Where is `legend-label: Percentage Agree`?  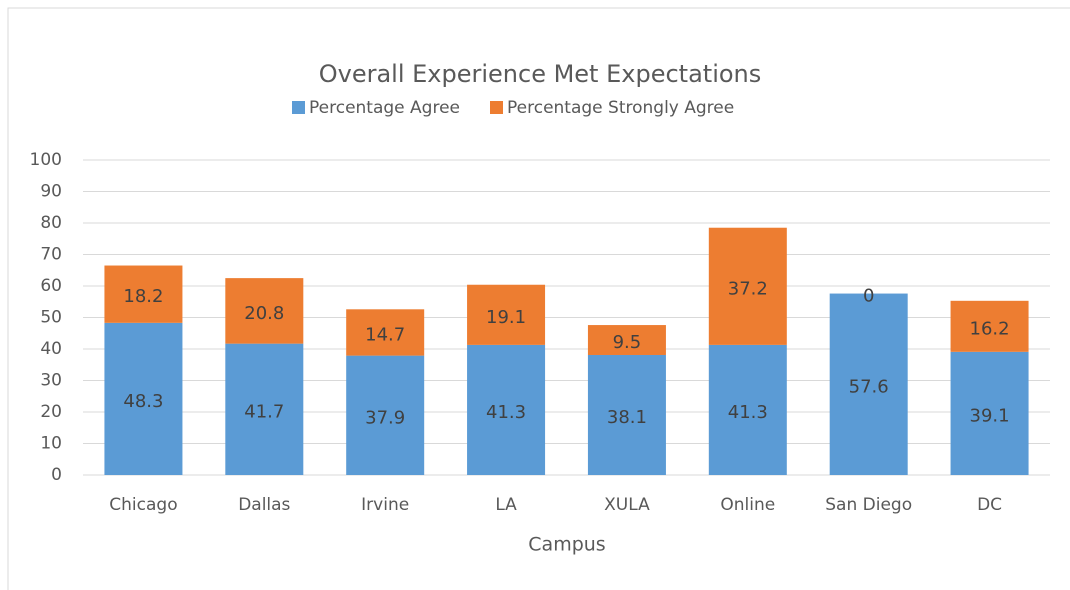
legend-label: Percentage Agree is located at coordinates (384, 108).